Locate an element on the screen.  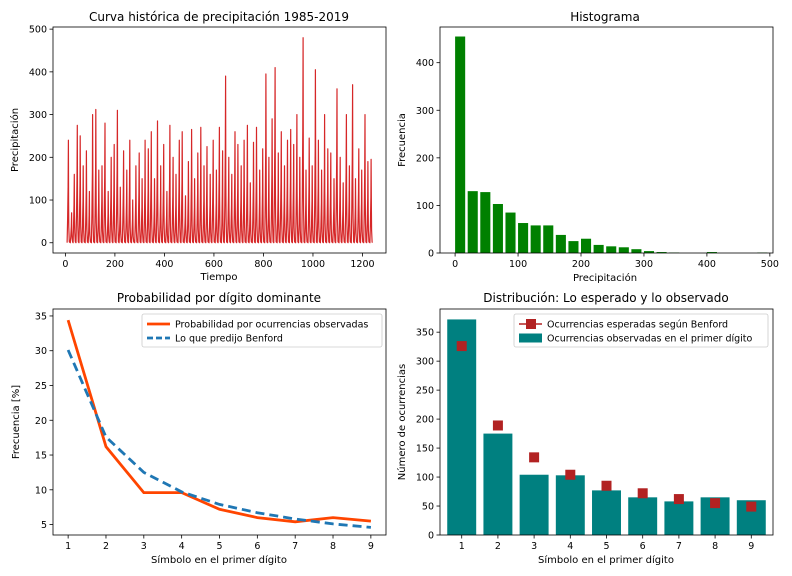
histogram-y-tick-label: 300 is located at coordinates (425, 111).